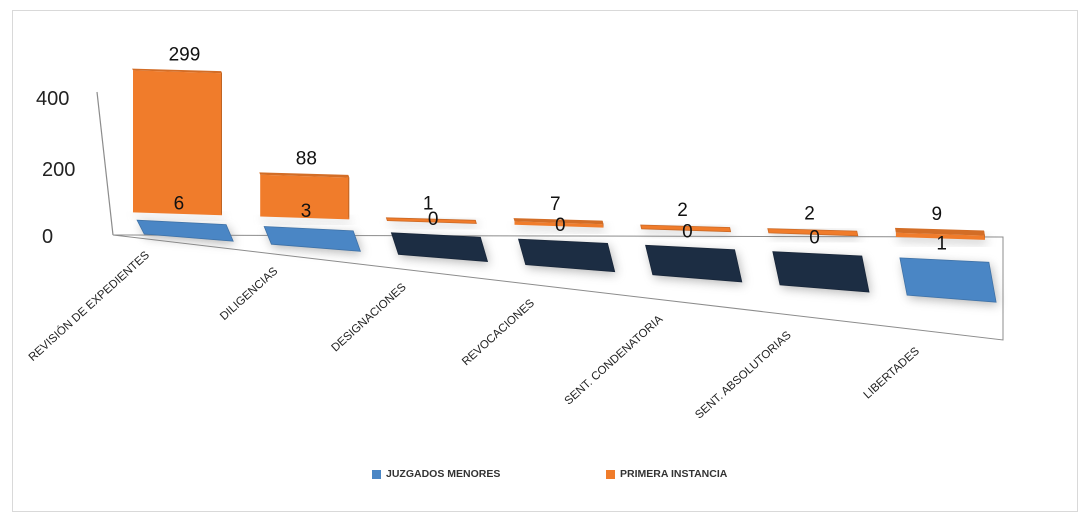 Image resolution: width=1081 pixels, height=516 pixels. I want to click on data-label-juzgados-2: 0, so click(433, 219).